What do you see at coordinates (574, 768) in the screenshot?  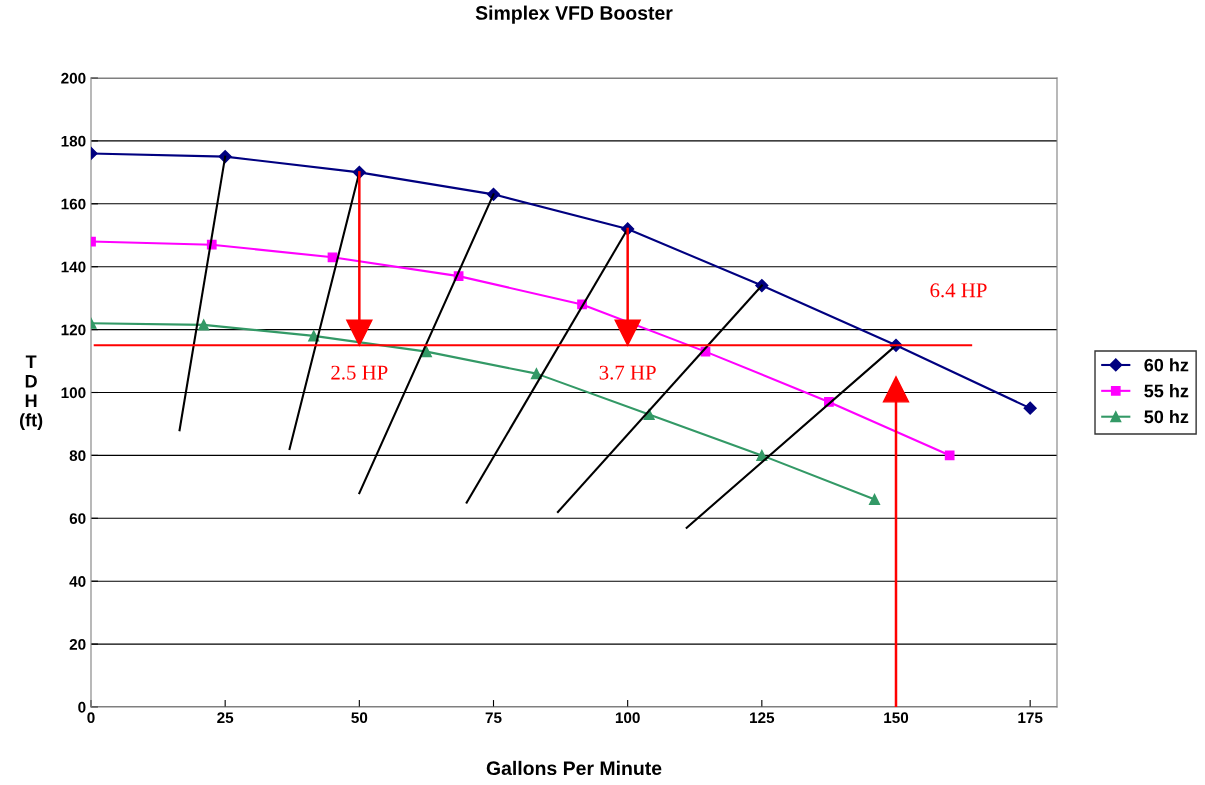 I see `x-axis-title: Gallons Per Minute` at bounding box center [574, 768].